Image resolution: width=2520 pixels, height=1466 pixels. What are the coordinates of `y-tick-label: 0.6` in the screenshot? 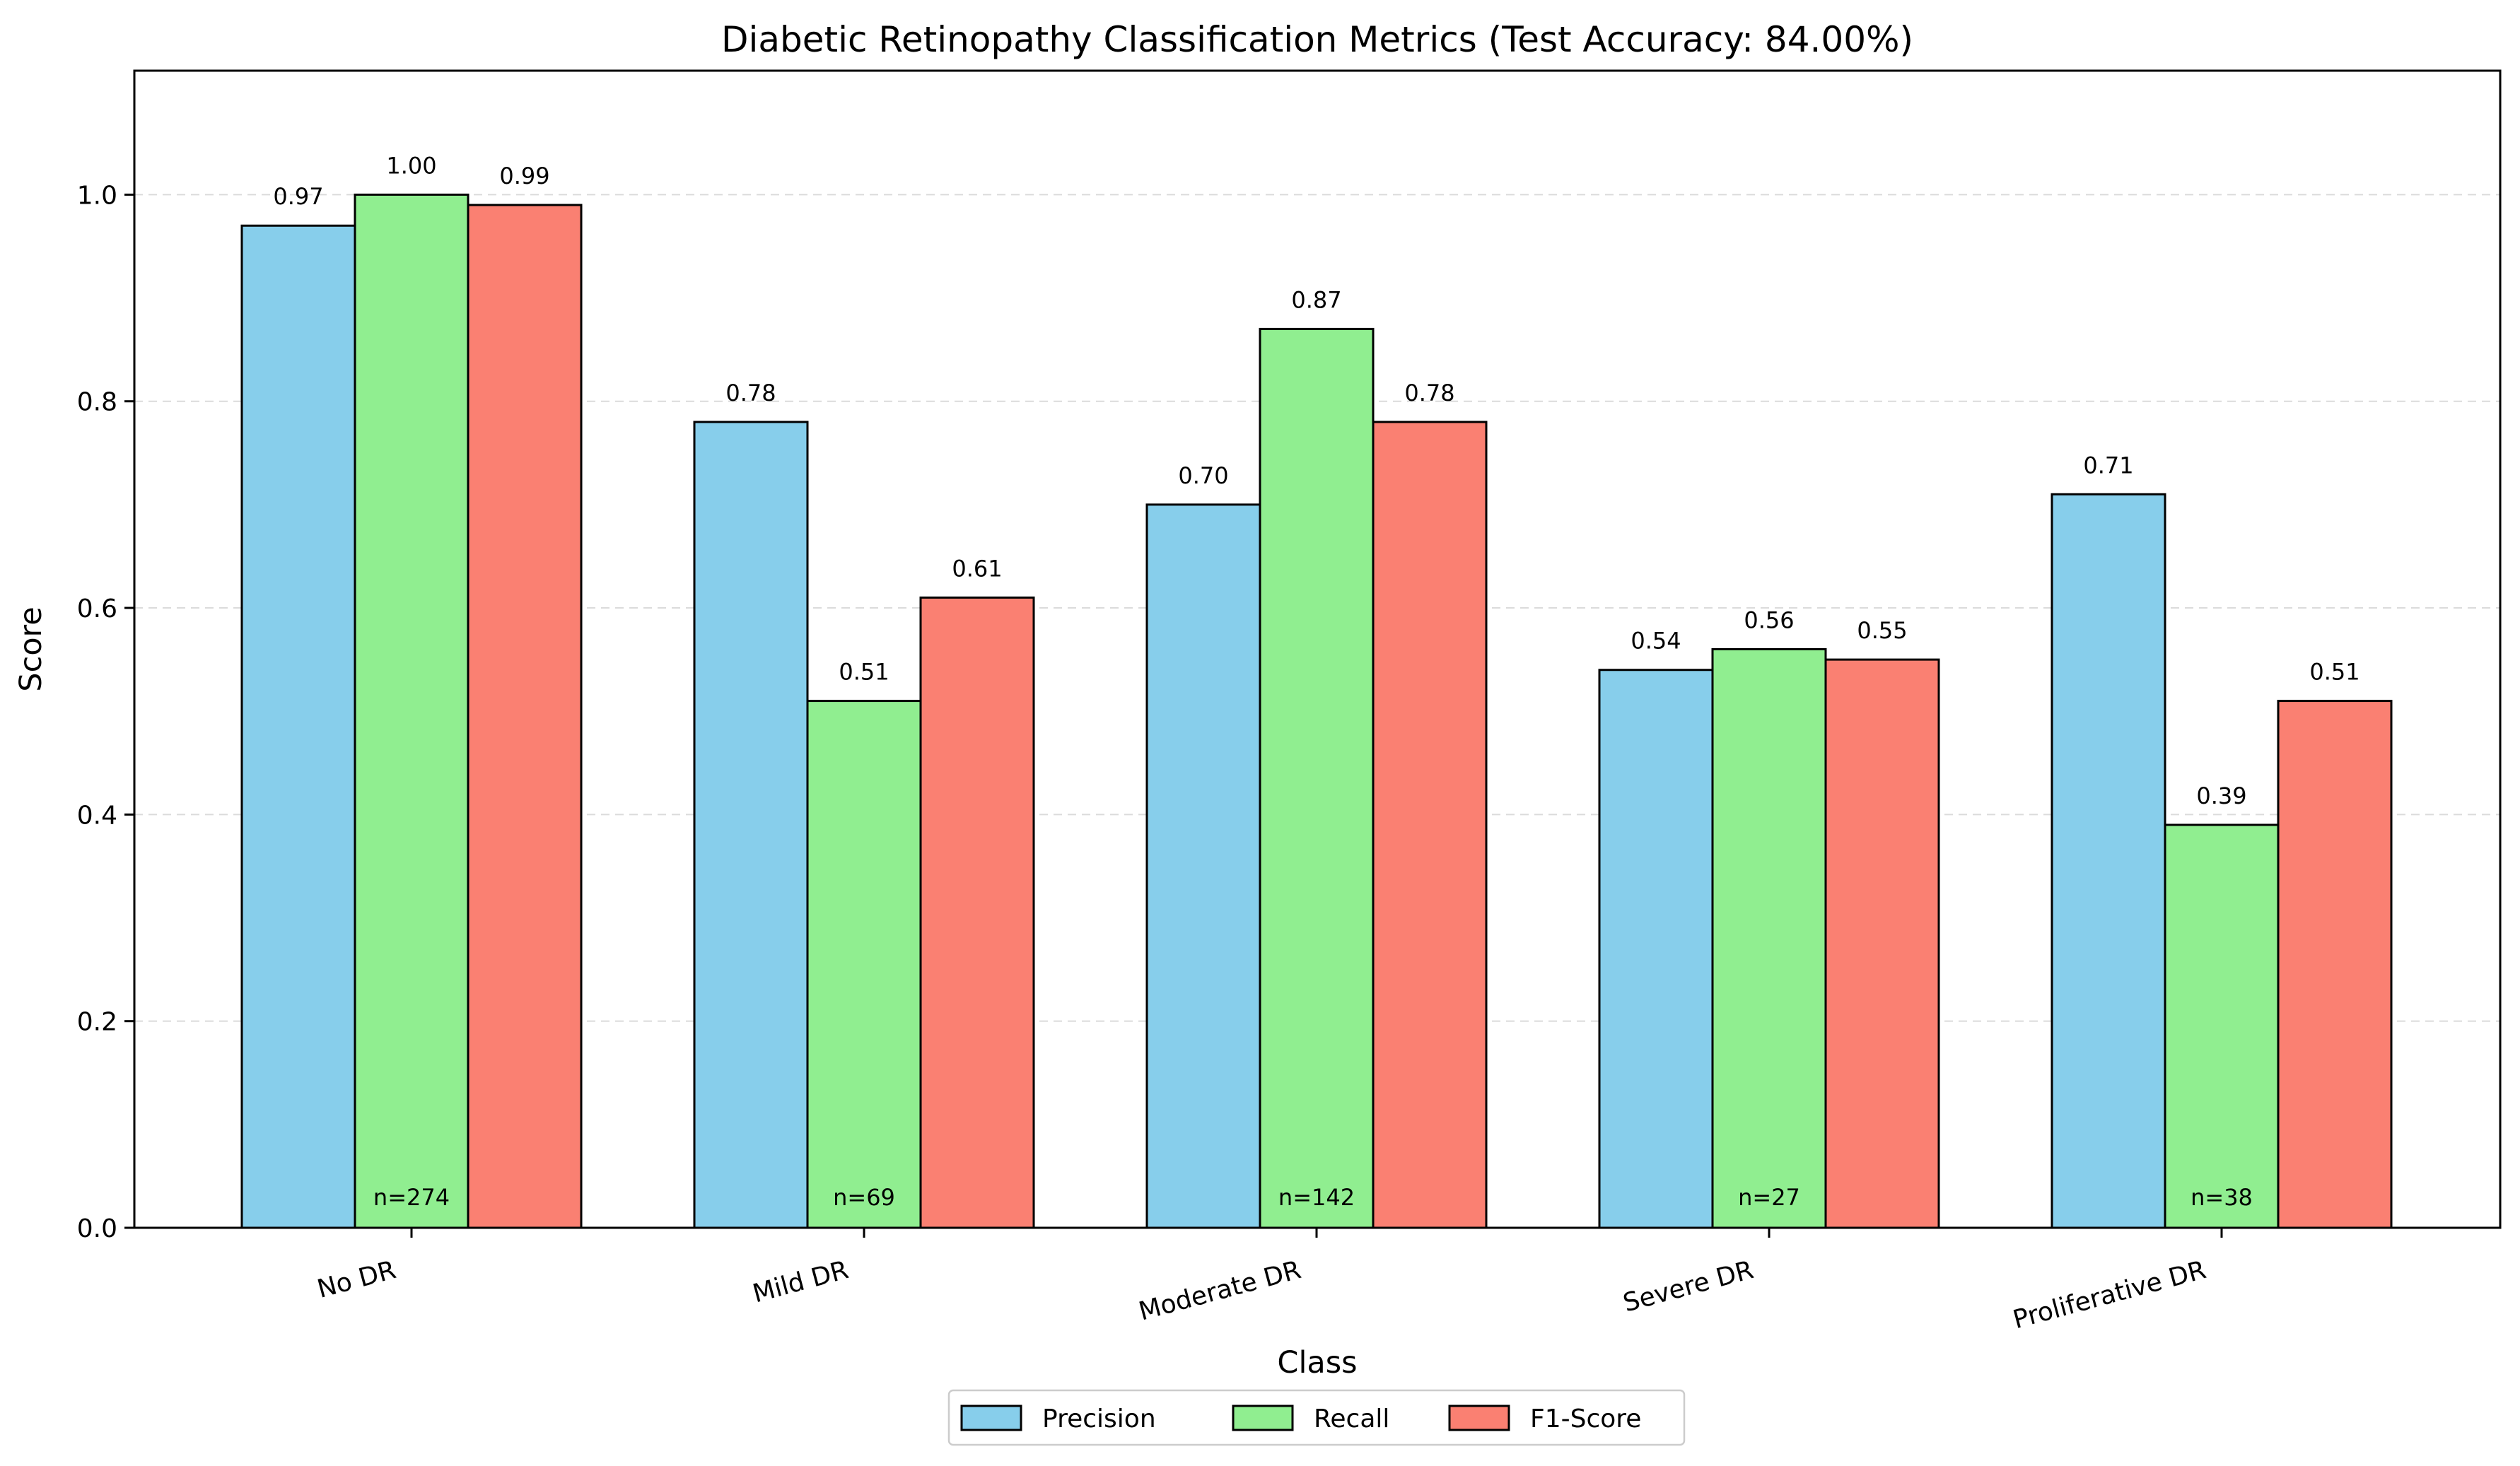 It's located at (97, 608).